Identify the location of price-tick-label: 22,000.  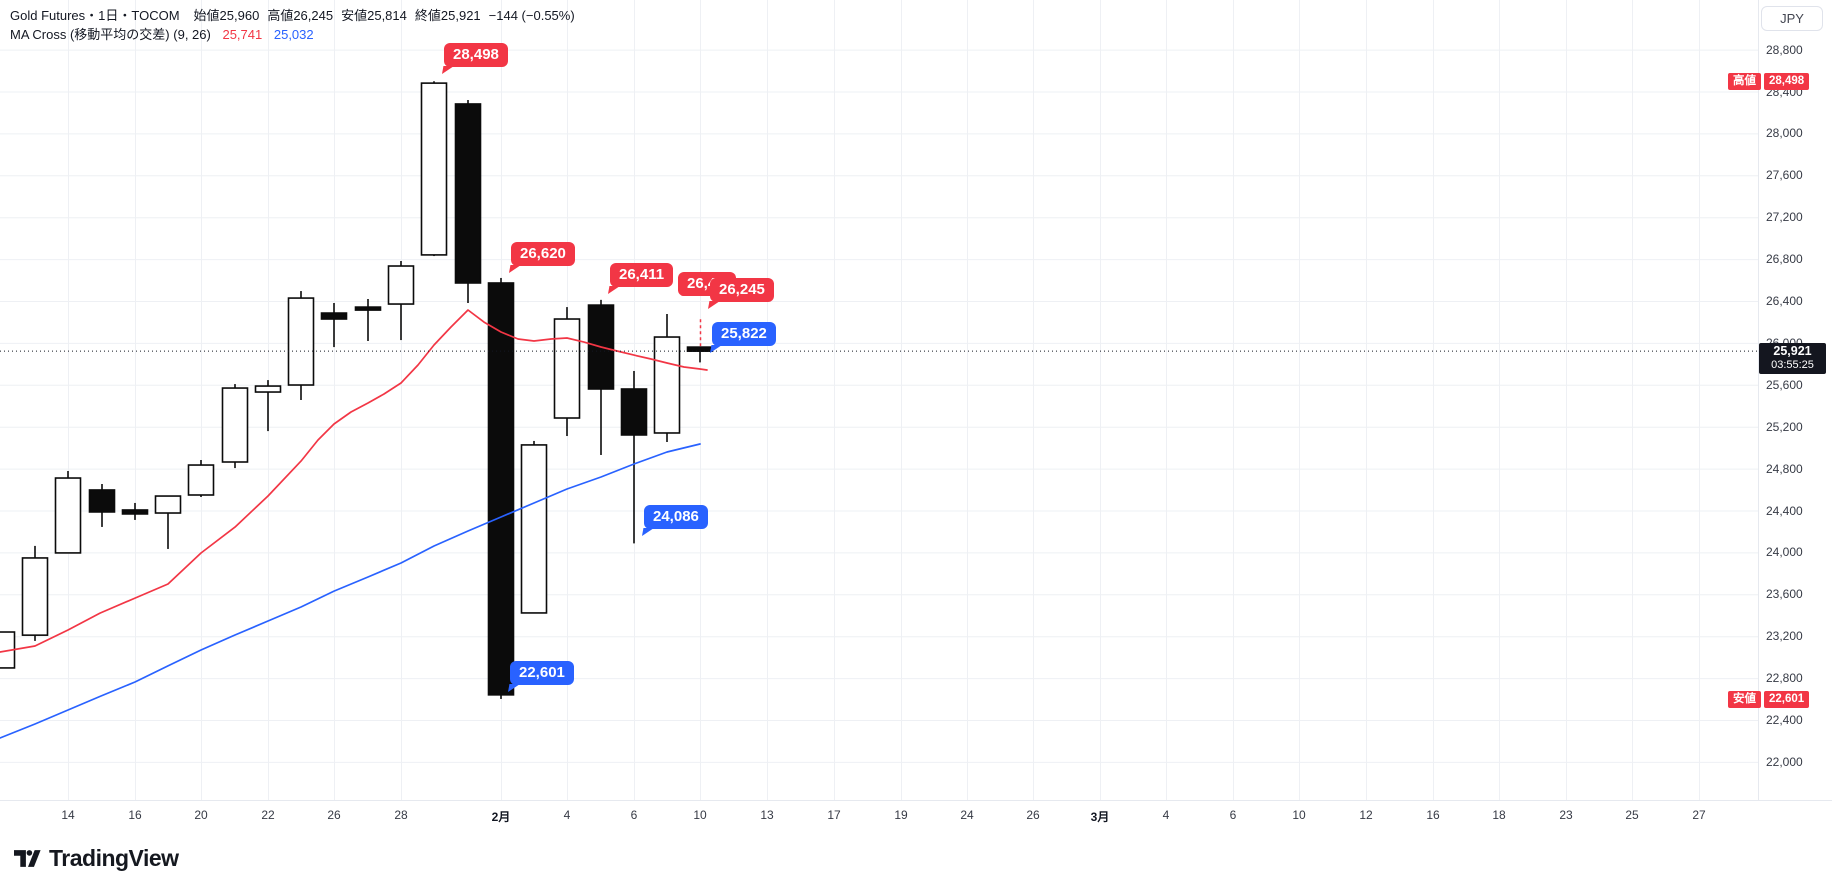
(1784, 761).